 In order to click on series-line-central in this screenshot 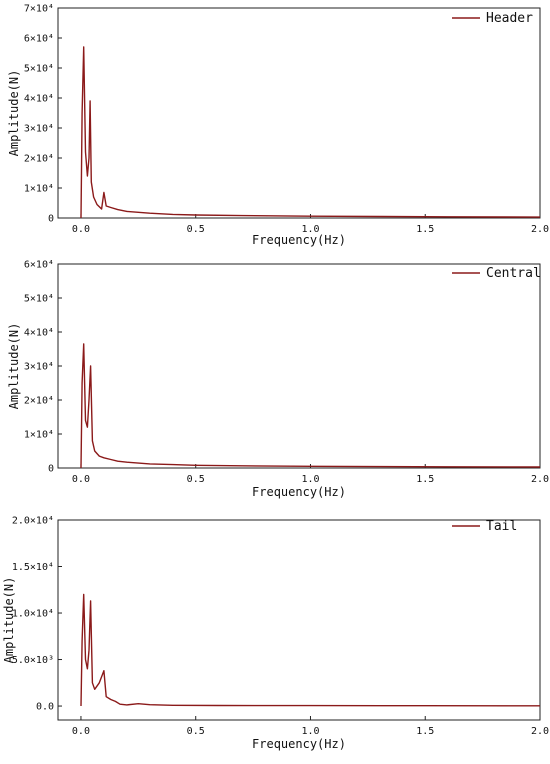, I will do `click(310, 406)`.